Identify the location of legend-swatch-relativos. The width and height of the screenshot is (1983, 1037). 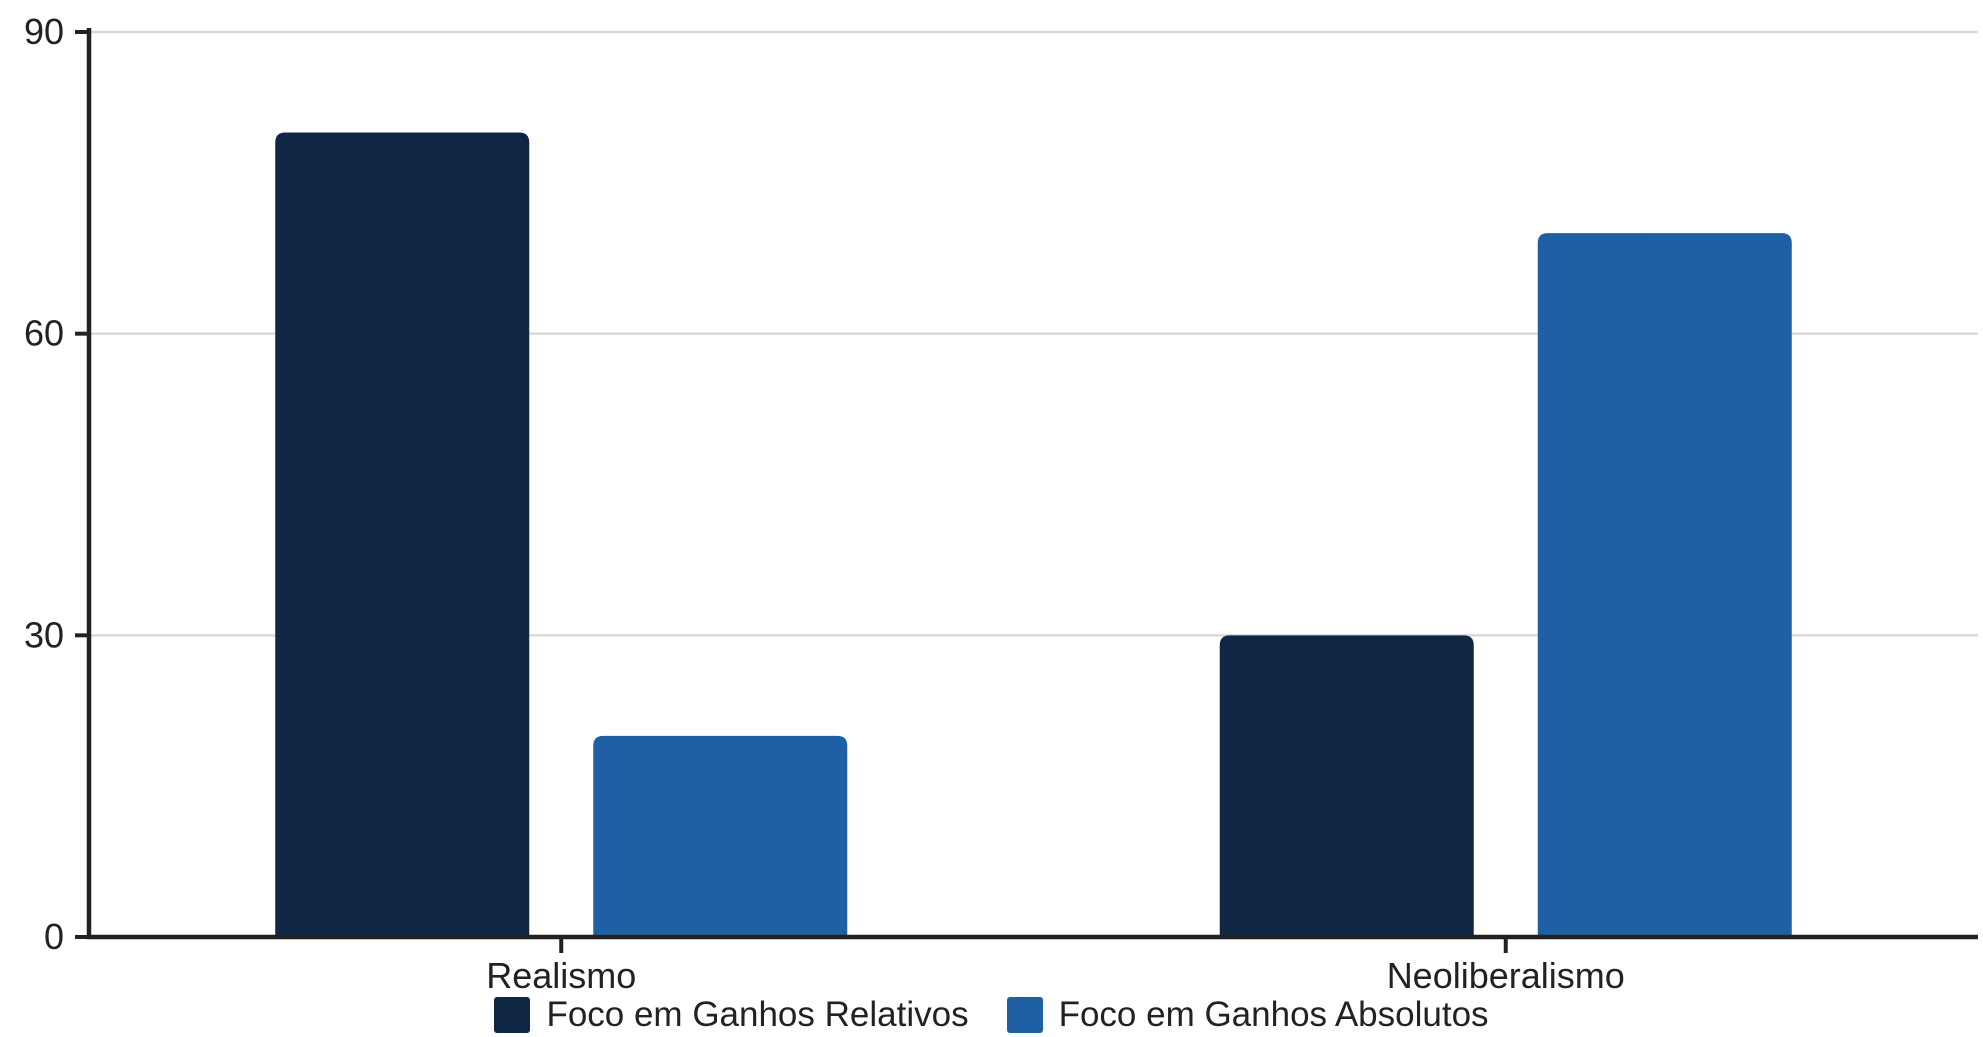
(512, 1015).